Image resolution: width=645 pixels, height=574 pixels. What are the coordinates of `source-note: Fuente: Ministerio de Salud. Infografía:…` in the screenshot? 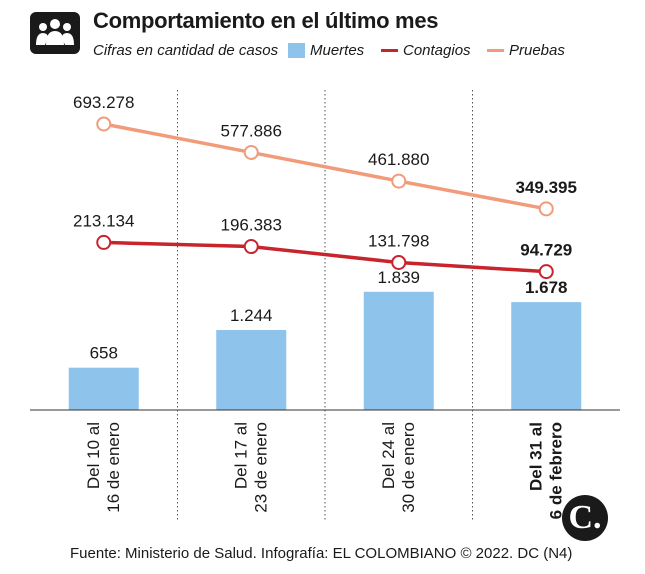 It's located at (321, 553).